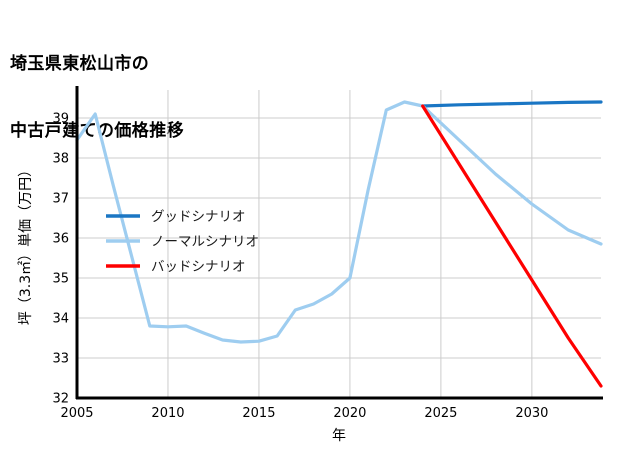  Describe the element at coordinates (258, 413) in the screenshot. I see `x-tick-label: 2015` at that location.